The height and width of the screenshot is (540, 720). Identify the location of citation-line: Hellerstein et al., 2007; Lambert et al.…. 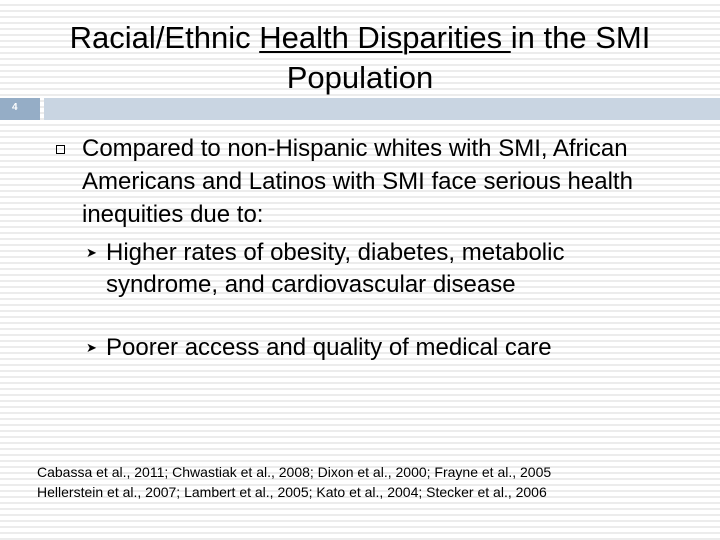
(292, 492).